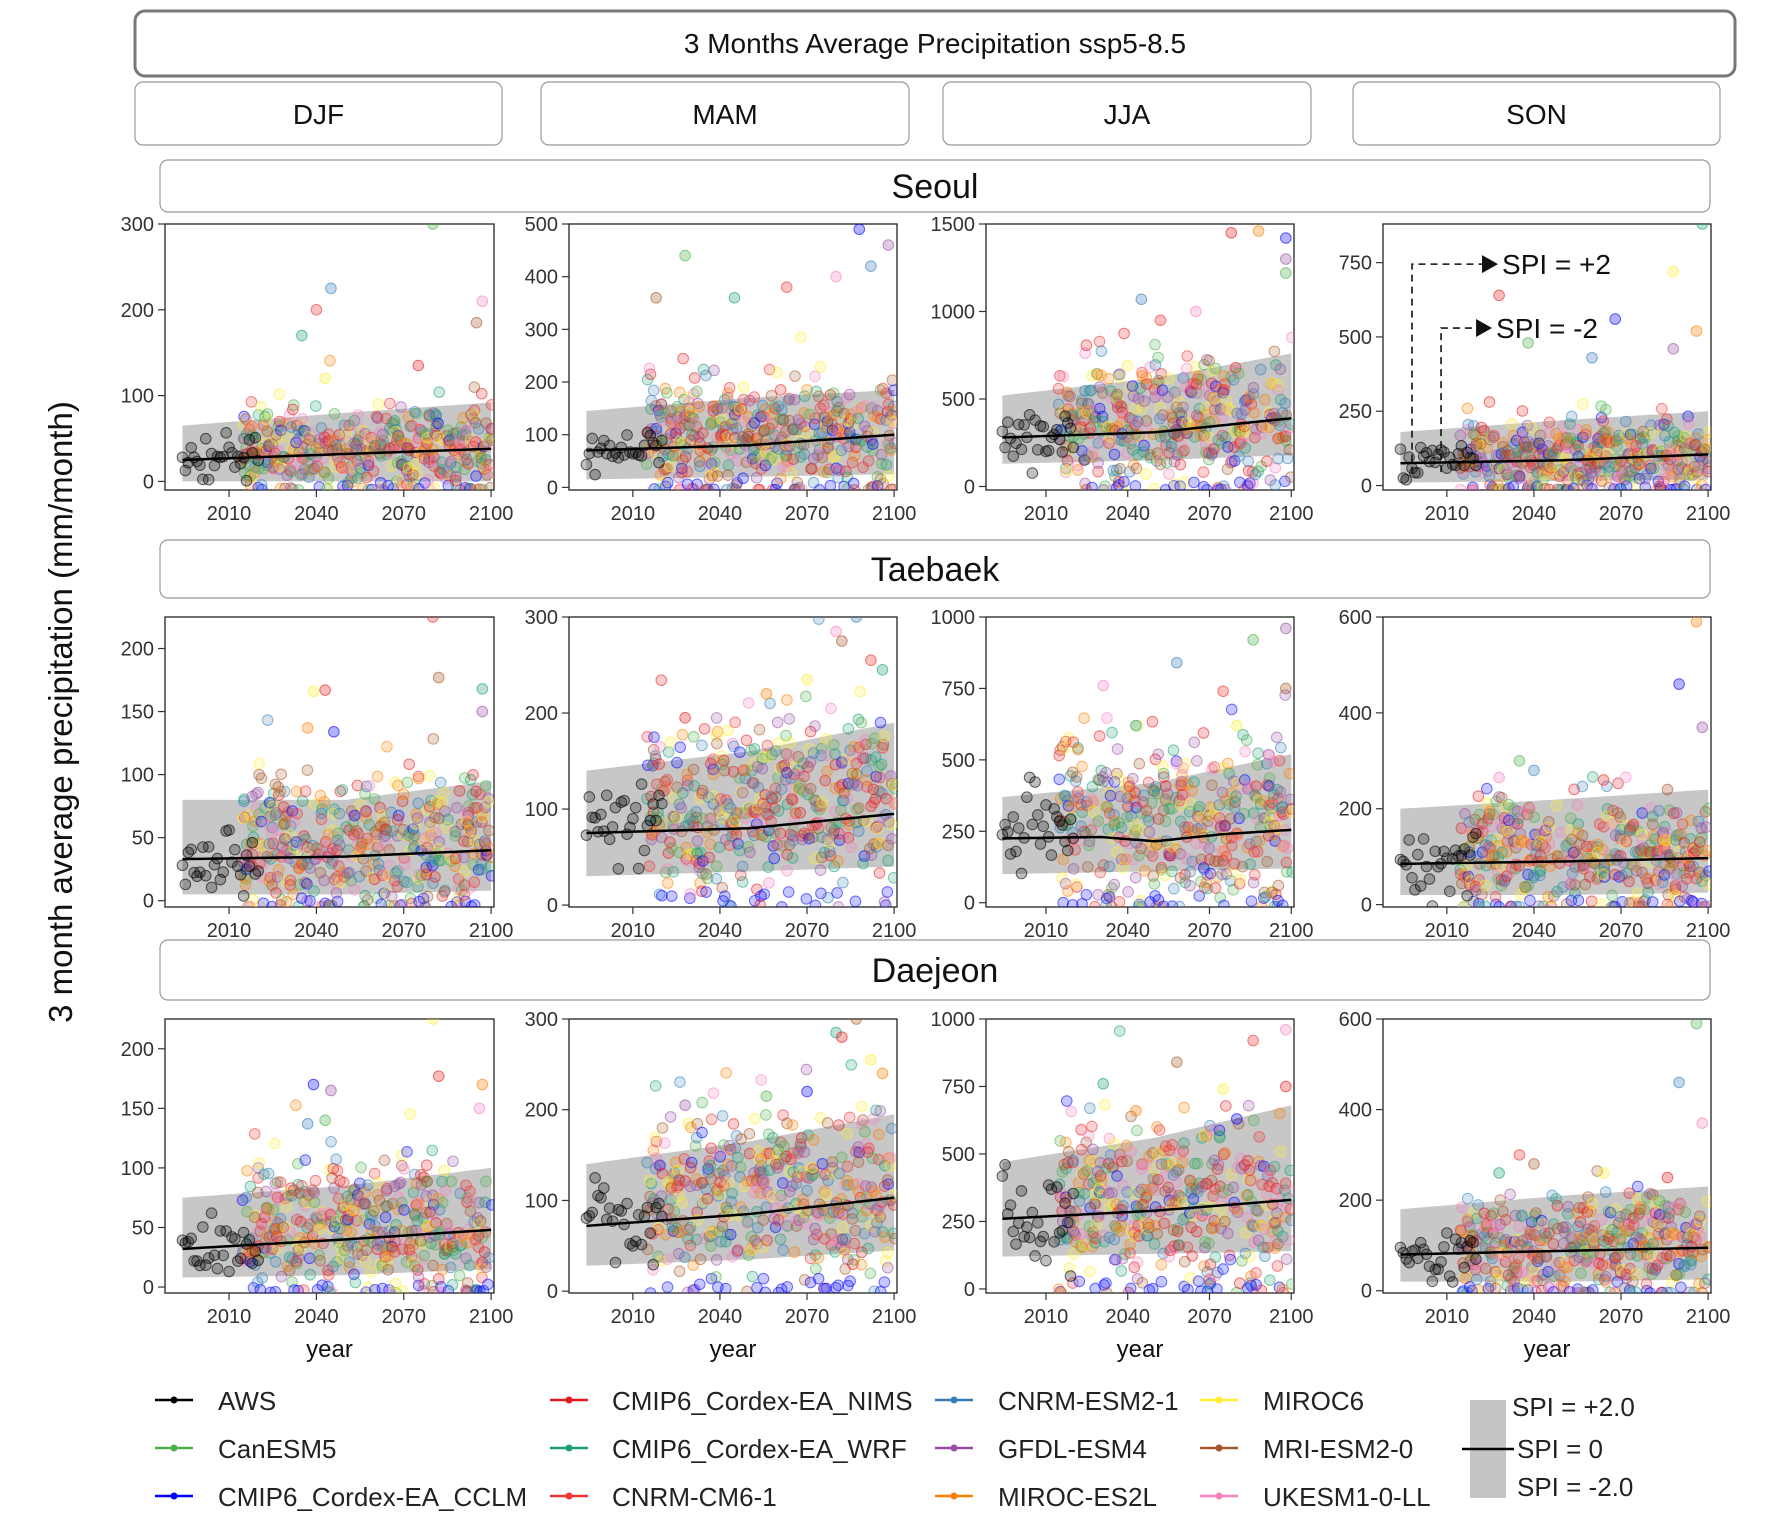 The image size is (1766, 1515). I want to click on x-tick-label: 2010, so click(1447, 931).